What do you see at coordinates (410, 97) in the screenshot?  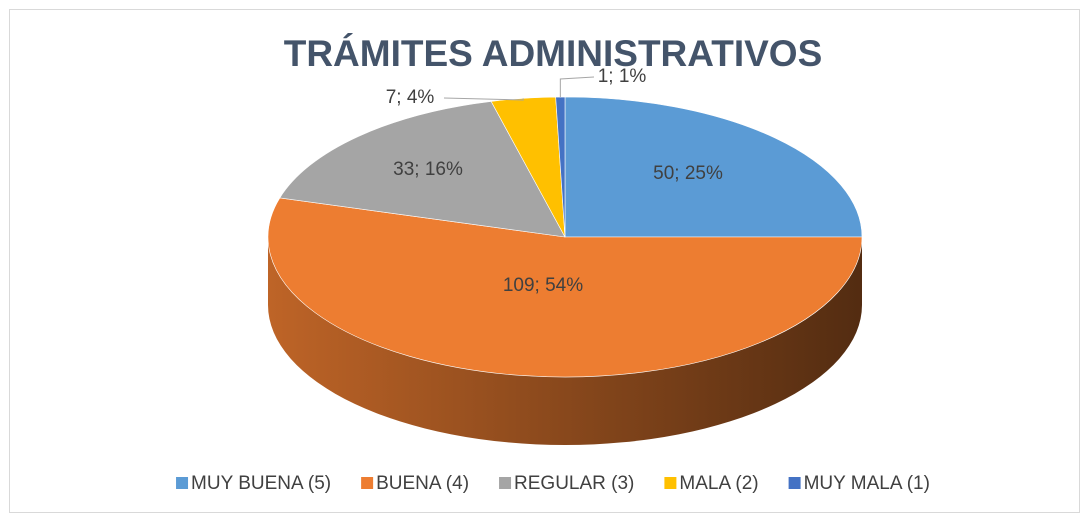 I see `data-label: 7; 4%` at bounding box center [410, 97].